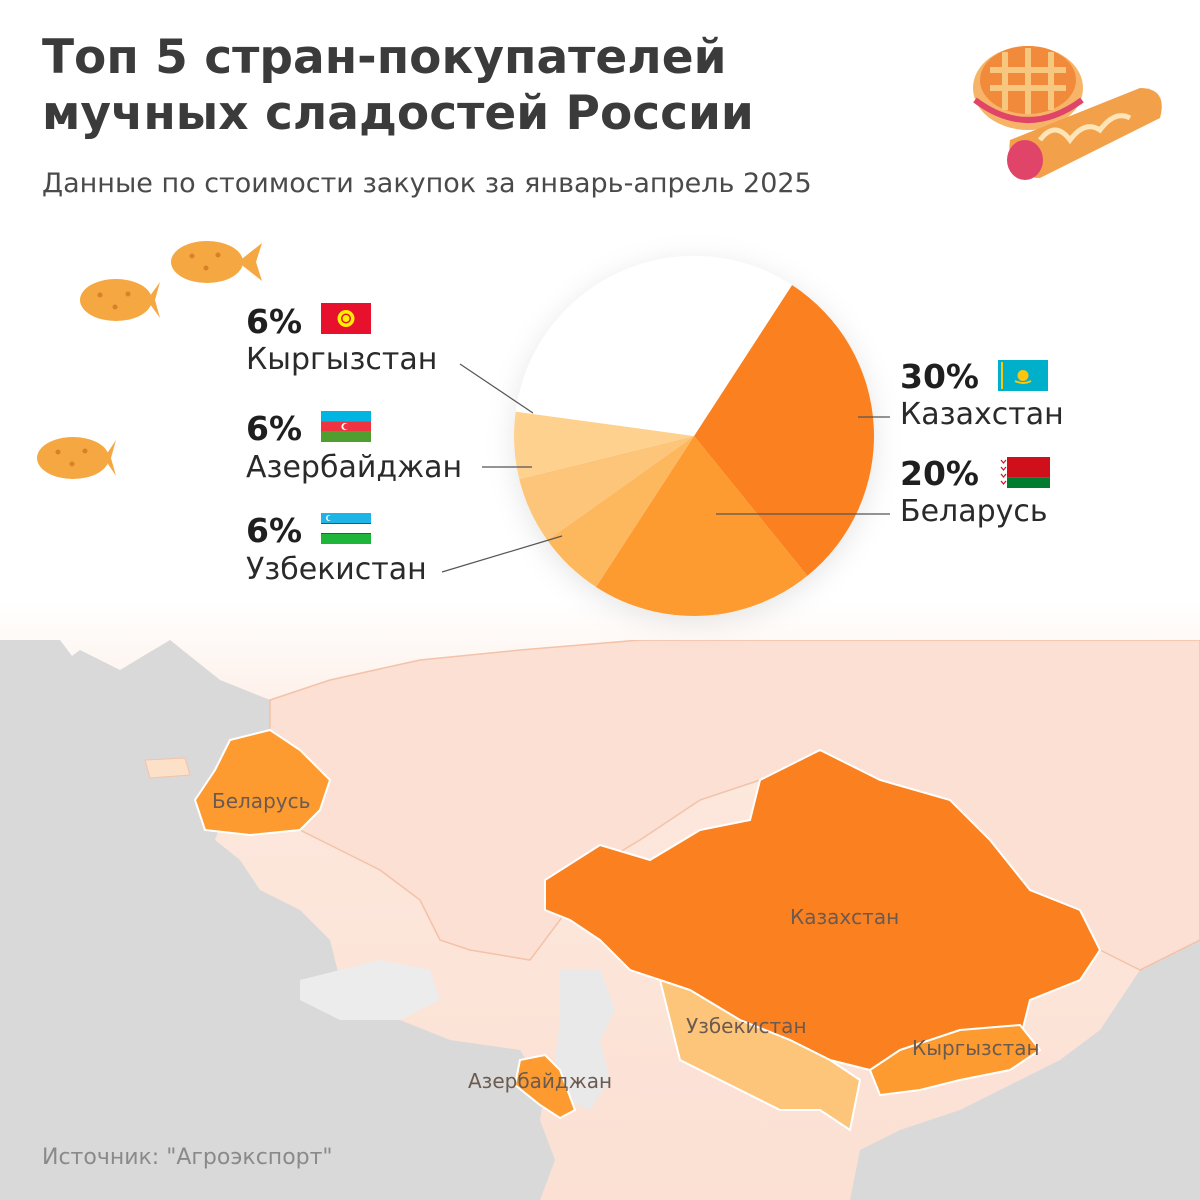 The image size is (1200, 1200). Describe the element at coordinates (346, 426) in the screenshot. I see `azerbaijan-flag-icon` at that location.